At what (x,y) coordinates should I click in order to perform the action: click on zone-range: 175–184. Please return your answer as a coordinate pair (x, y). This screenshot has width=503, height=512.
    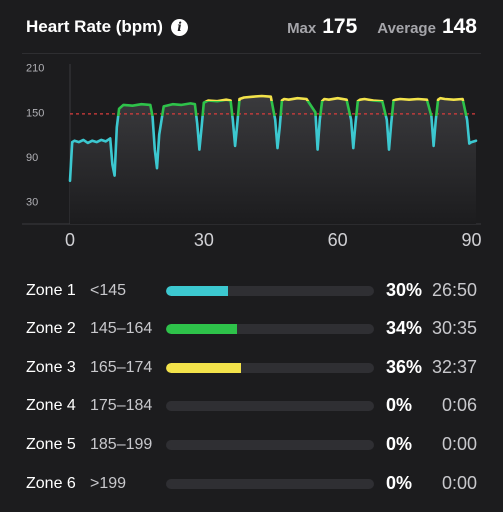
    Looking at the image, I should click on (121, 405).